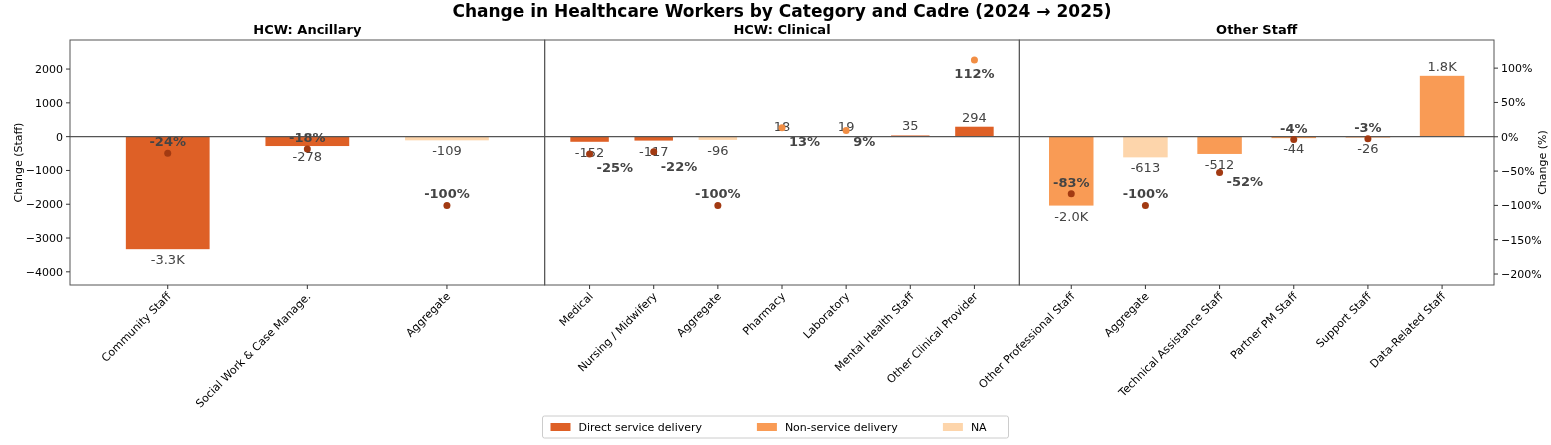  I want to click on data-label: 294, so click(974, 117).